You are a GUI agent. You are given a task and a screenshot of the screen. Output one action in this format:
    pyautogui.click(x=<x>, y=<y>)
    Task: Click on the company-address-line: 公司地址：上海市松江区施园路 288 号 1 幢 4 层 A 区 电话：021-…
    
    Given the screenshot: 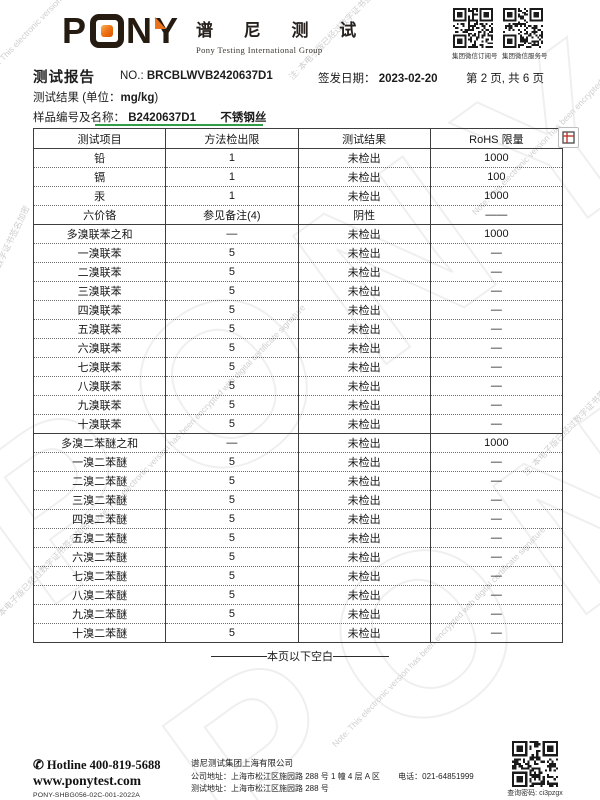 What is the action you would take?
    pyautogui.click(x=336, y=777)
    